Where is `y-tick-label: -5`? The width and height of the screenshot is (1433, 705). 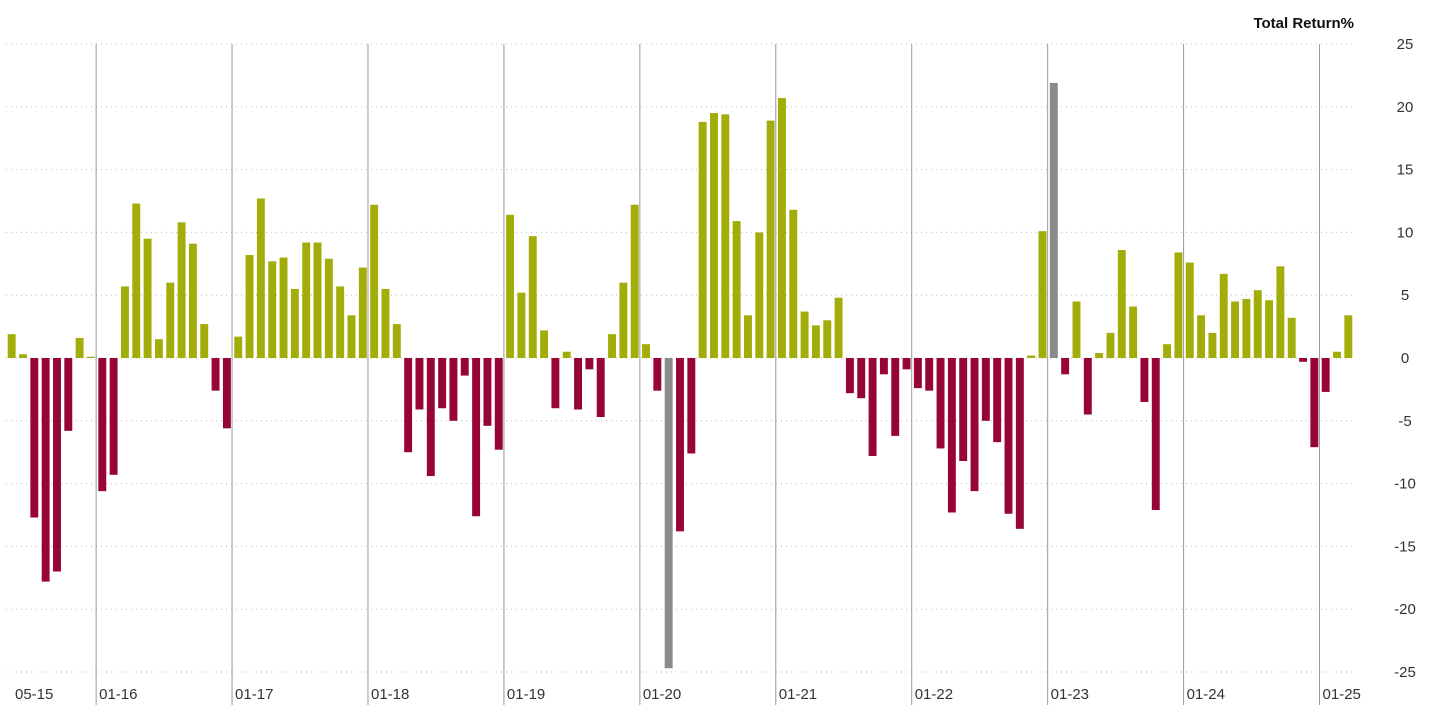 y-tick-label: -5 is located at coordinates (1404, 421).